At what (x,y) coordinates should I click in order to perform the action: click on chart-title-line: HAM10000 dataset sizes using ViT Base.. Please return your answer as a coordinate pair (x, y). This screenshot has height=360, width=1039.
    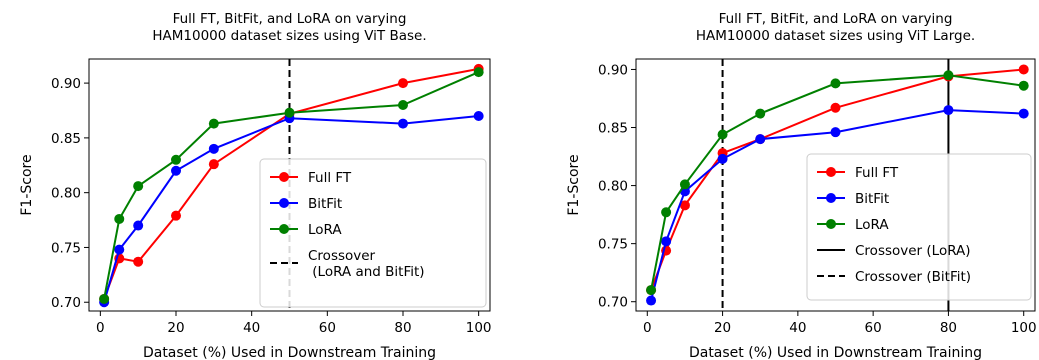
    Looking at the image, I should click on (289, 36).